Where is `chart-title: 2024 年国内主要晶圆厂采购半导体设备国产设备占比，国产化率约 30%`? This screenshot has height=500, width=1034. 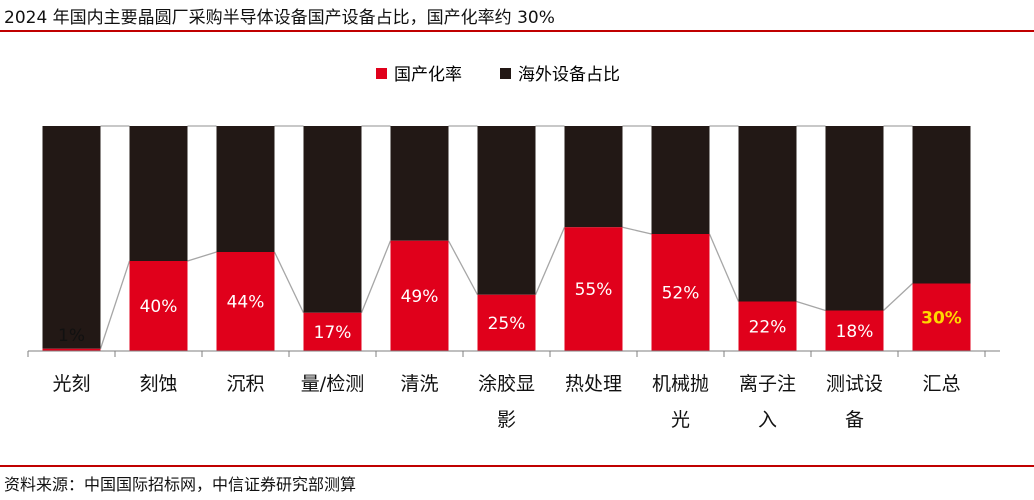 chart-title: 2024 年国内主要晶圆厂采购半导体设备国产设备占比，国产化率约 30% is located at coordinates (279, 18).